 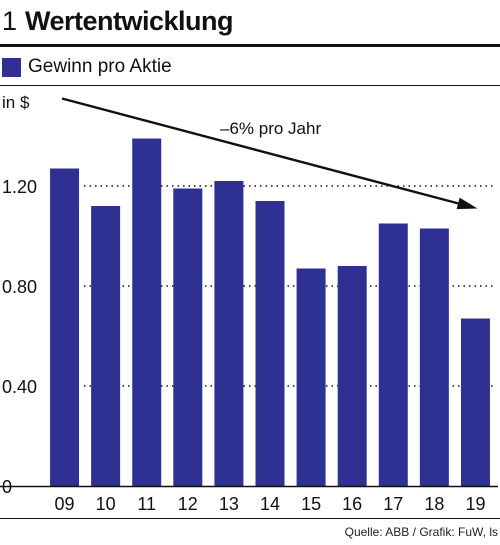 I want to click on y-axis-unit: in $, so click(x=16, y=102).